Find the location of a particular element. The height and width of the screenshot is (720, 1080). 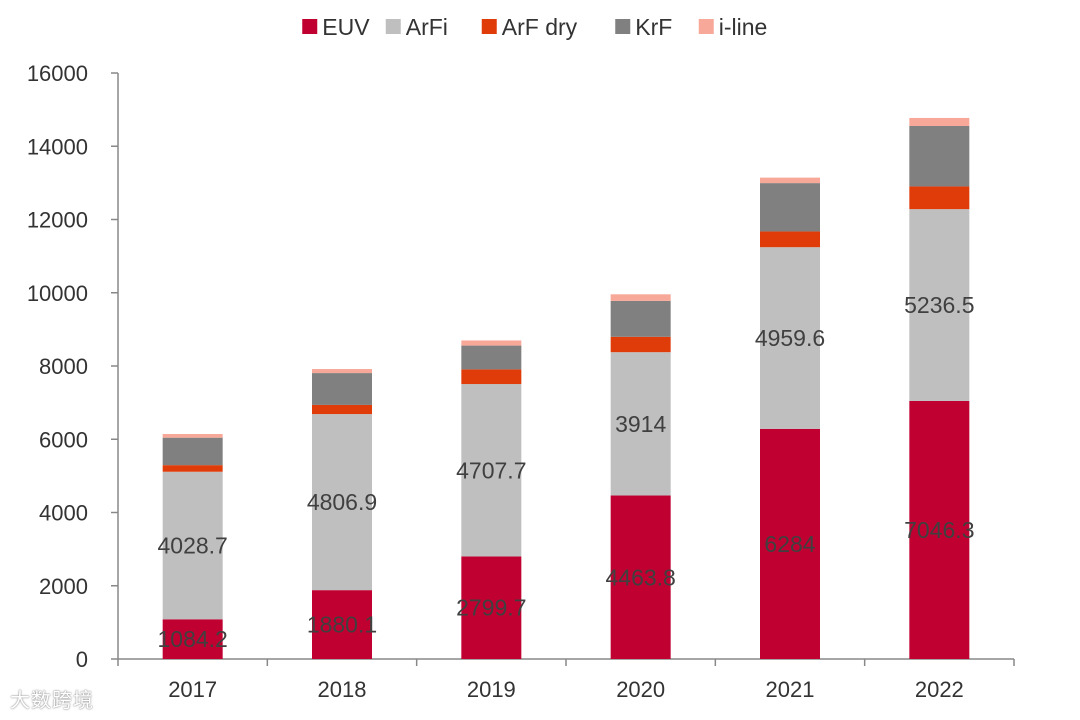

bar-euv-2018 is located at coordinates (342, 624).